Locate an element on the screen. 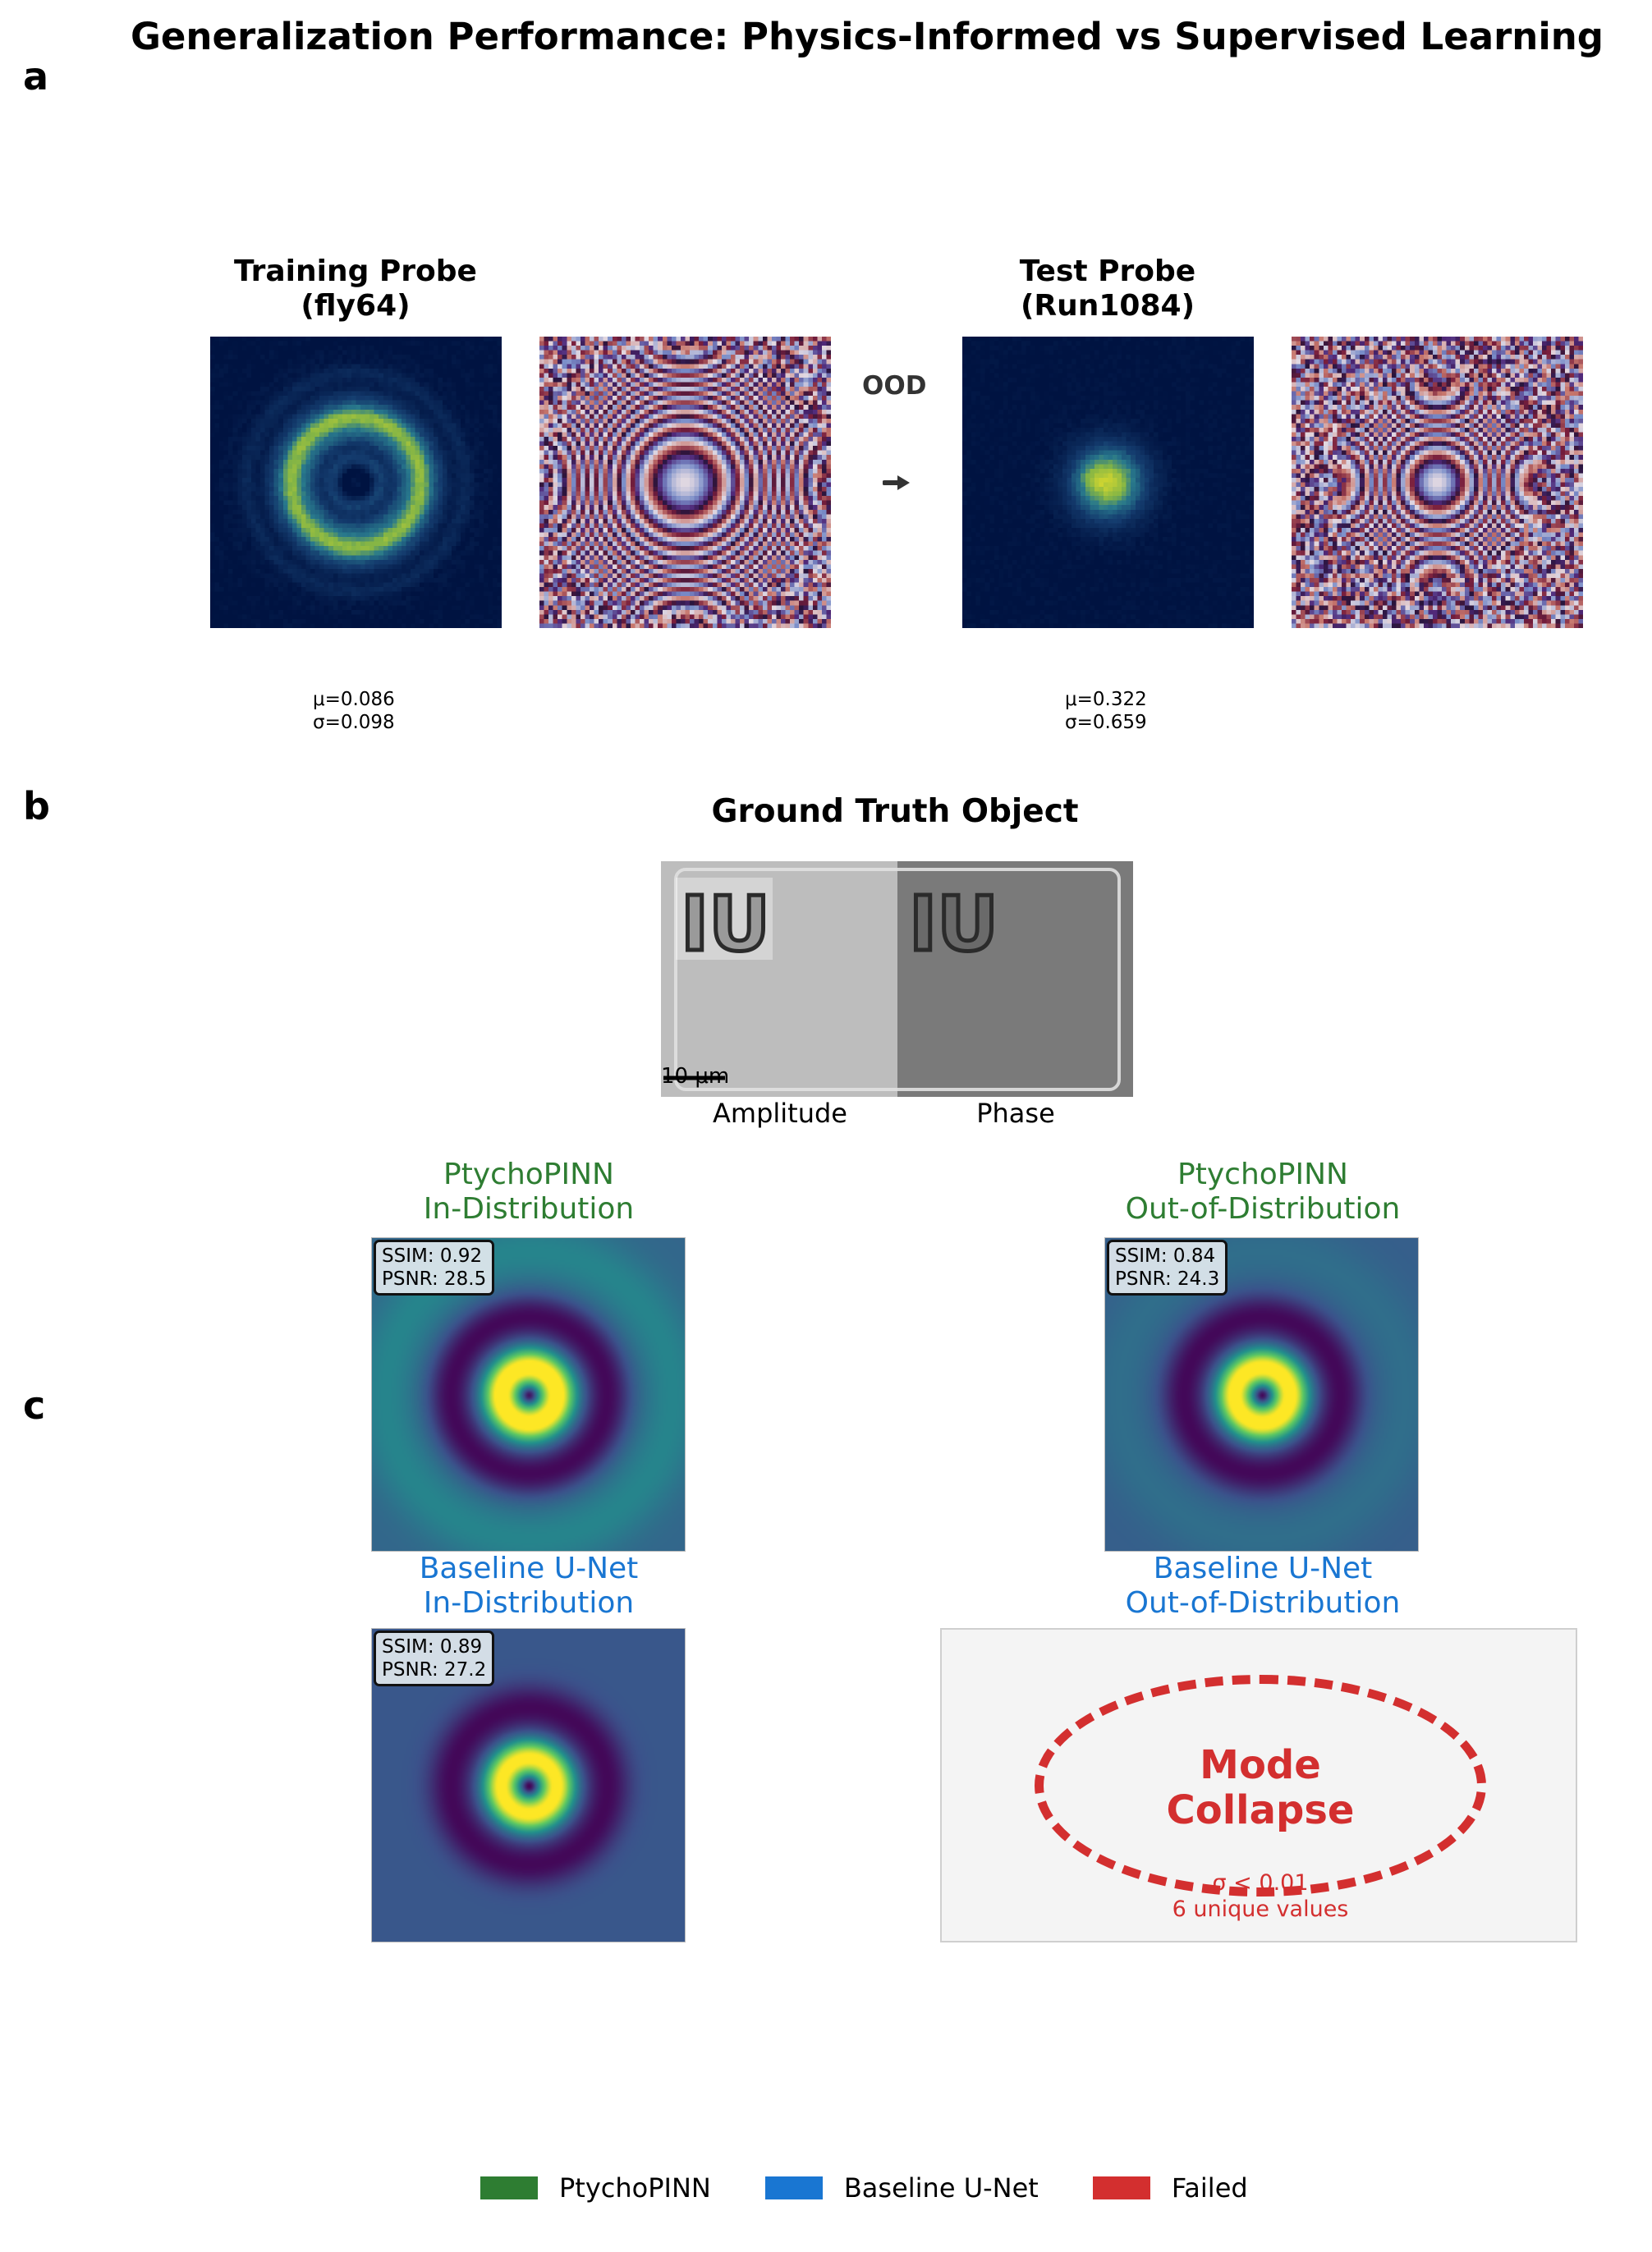  pinn-ood-metrics: SSIM: 0.84 PSNR: 24.3 is located at coordinates (1167, 1268).